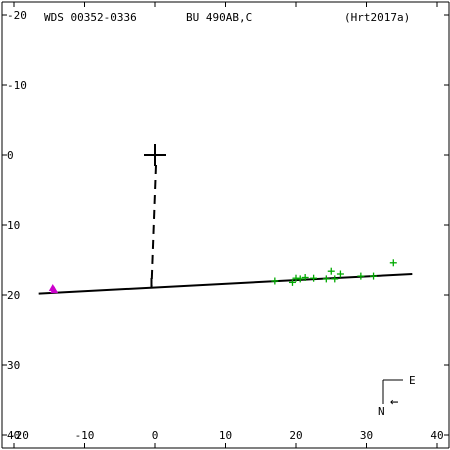 Image resolution: width=450 pixels, height=450 pixels. Describe the element at coordinates (17, 15) in the screenshot. I see `y-tick-label: -20` at that location.